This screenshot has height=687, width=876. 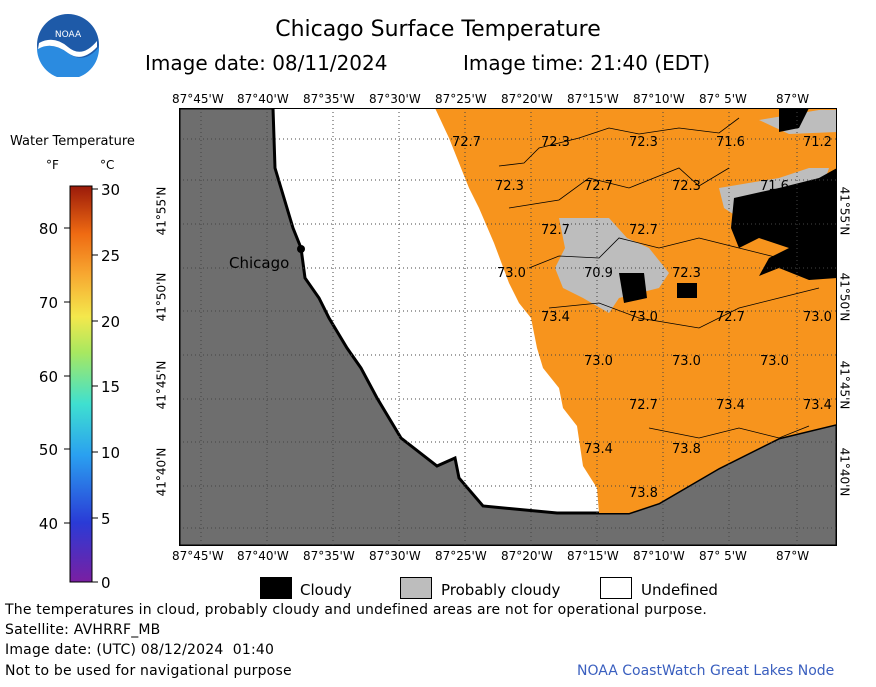 I want to click on temp-label: 70.9, so click(x=598, y=273).